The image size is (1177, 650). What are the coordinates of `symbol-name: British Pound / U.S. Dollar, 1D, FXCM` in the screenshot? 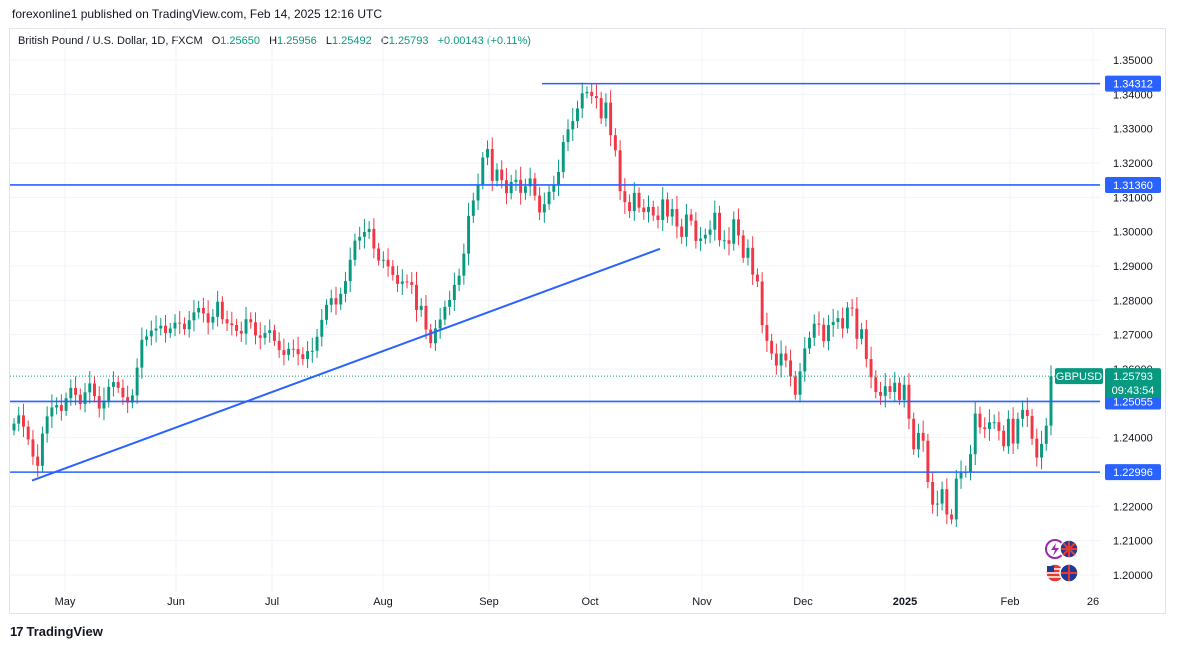 It's located at (110, 41).